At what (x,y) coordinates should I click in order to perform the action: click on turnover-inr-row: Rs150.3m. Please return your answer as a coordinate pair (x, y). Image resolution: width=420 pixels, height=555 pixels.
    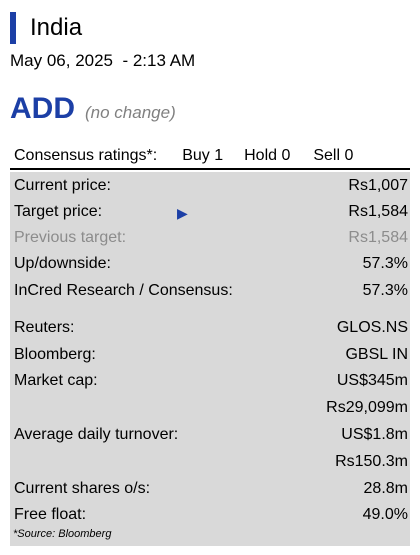
    Looking at the image, I should click on (210, 462).